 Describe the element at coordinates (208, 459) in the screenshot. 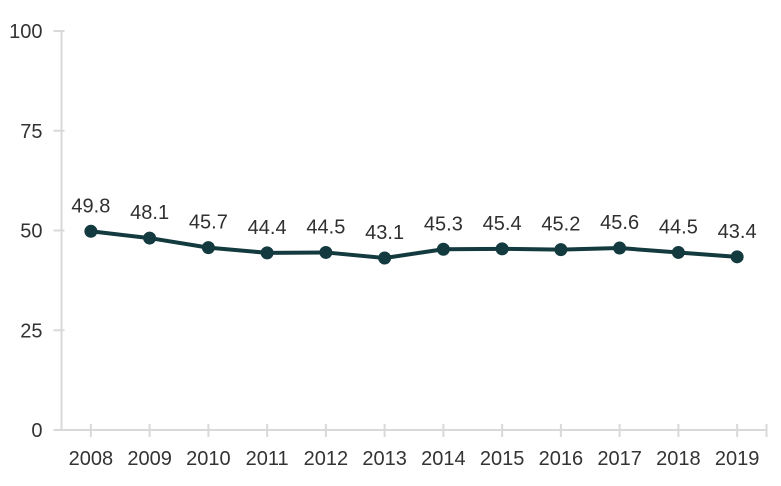

I see `x-tick-label: 2010` at that location.